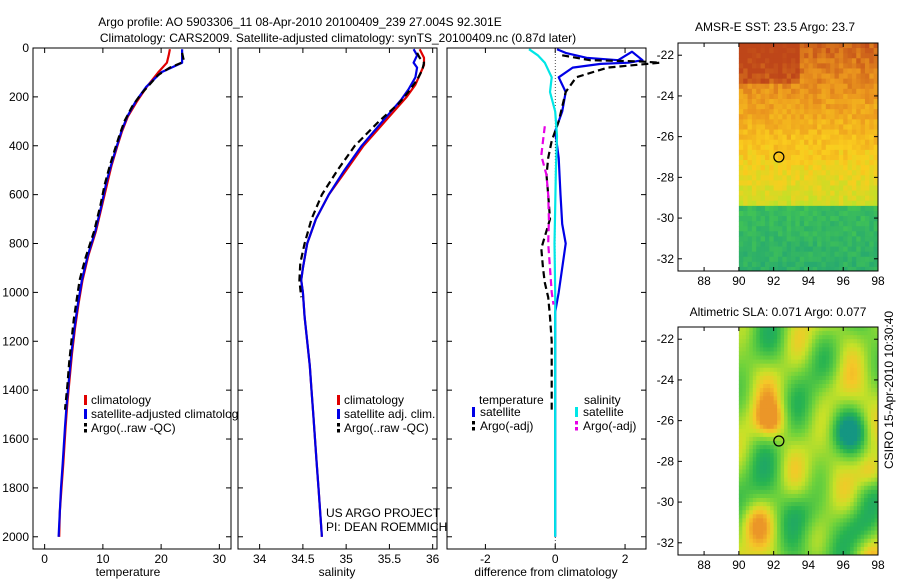 The width and height of the screenshot is (900, 580). What do you see at coordinates (19, 244) in the screenshot?
I see `y-tick-label: 800` at bounding box center [19, 244].